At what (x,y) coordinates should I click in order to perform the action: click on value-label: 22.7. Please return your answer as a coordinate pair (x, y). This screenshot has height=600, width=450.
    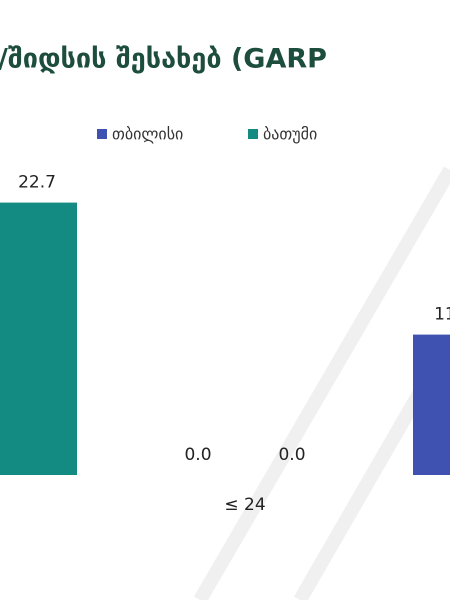
    Looking at the image, I should click on (37, 183).